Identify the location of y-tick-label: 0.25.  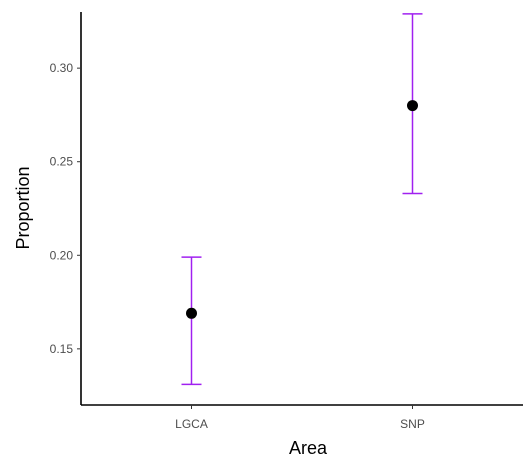
(62, 162).